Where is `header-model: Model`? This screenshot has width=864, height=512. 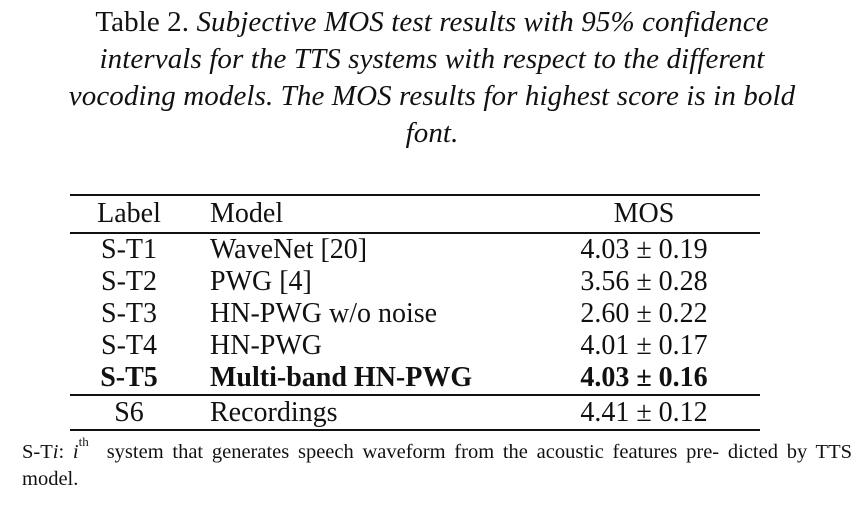
header-model: Model is located at coordinates (364, 214).